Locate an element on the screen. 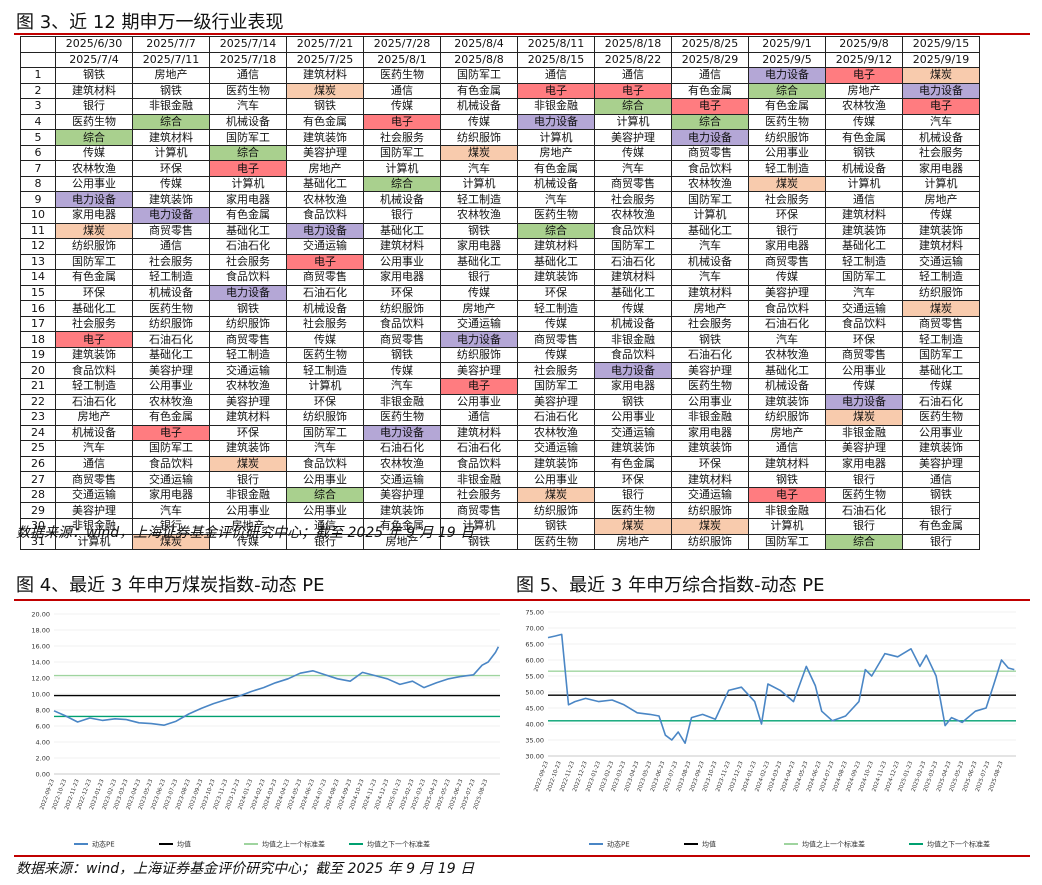  period-header-cell: 2025/9/8 is located at coordinates (864, 44).